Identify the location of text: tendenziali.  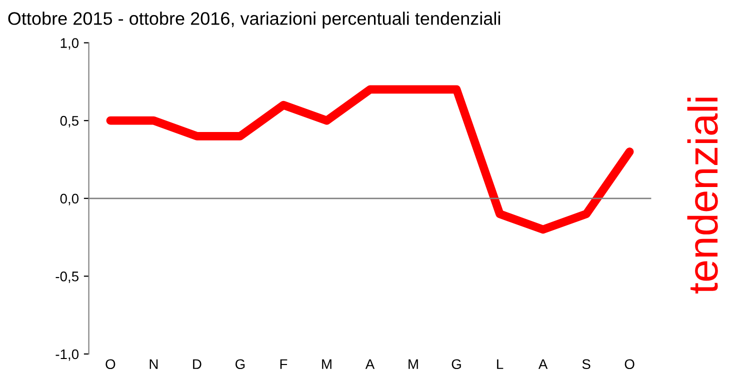
(702, 196).